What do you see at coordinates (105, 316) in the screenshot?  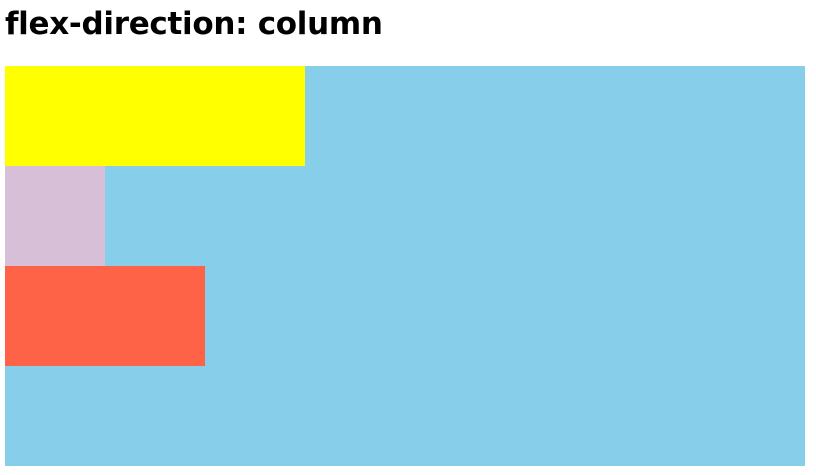 I see `flex-item-tomato` at bounding box center [105, 316].